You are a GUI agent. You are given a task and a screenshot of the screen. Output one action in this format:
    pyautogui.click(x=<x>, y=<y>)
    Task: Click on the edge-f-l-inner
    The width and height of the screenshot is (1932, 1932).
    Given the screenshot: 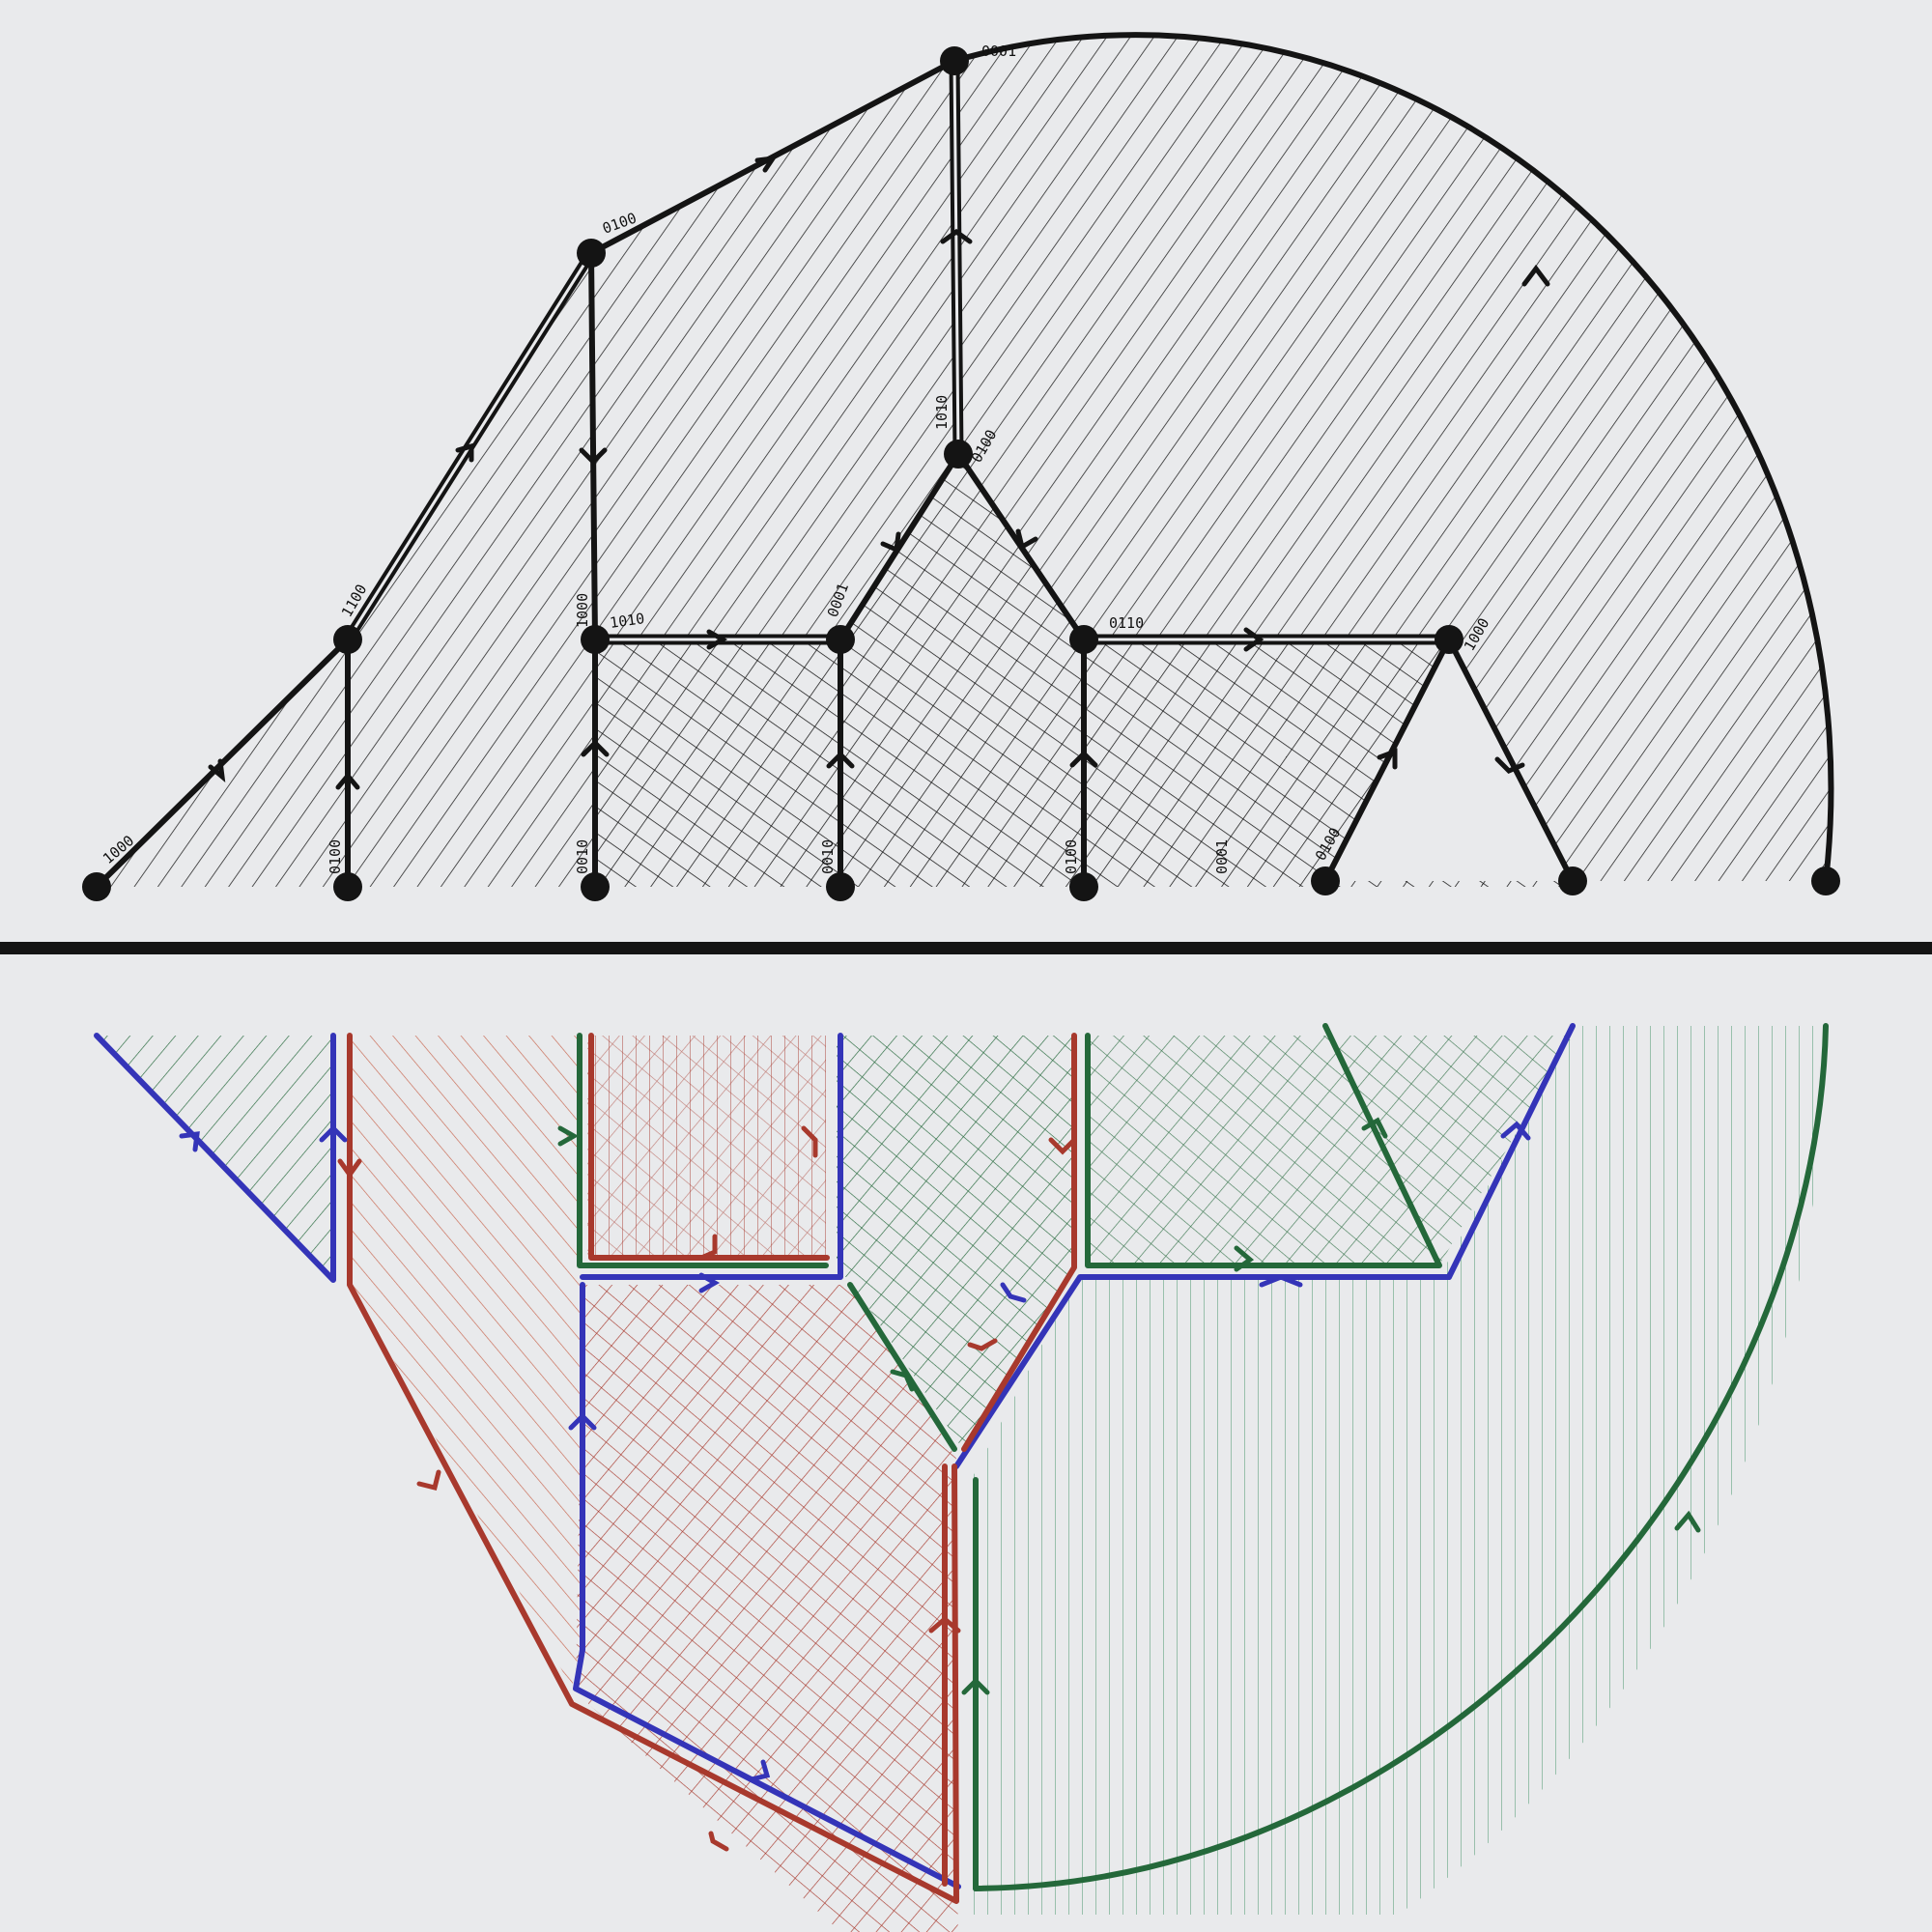 What is the action you would take?
    pyautogui.click(x=956, y=257)
    